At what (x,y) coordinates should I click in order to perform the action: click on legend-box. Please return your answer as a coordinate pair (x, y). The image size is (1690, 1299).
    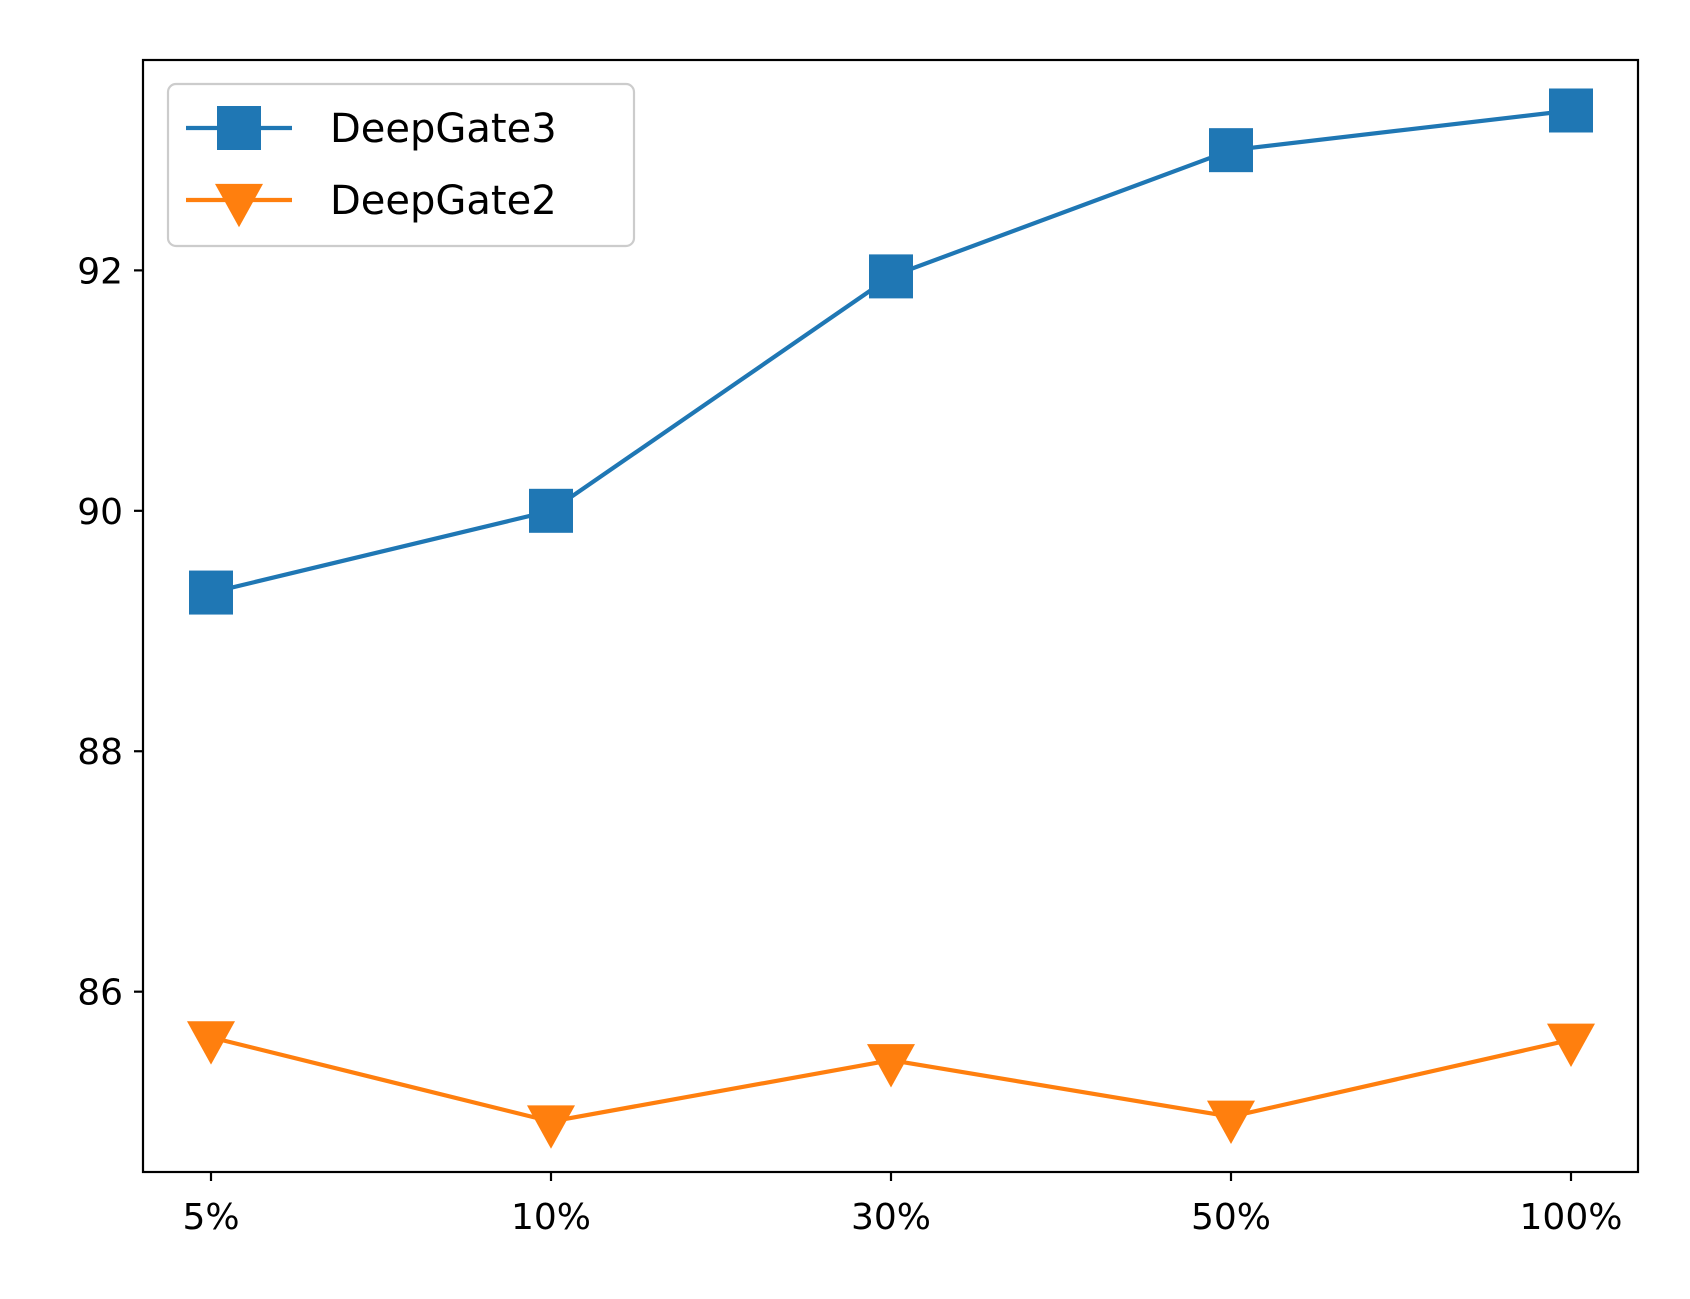
    Looking at the image, I should click on (401, 165).